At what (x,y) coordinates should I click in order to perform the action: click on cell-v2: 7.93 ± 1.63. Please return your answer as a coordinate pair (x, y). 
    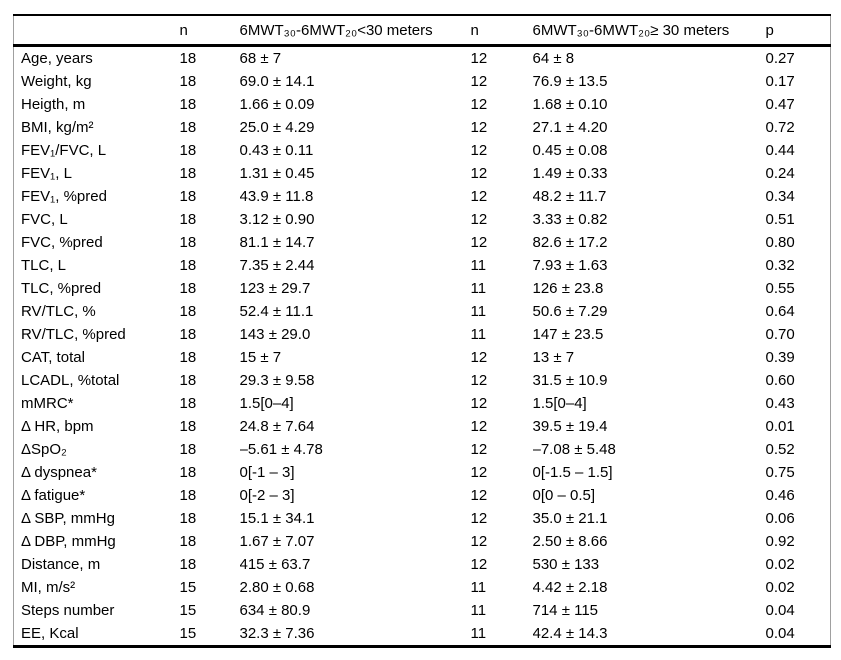
    Looking at the image, I should click on (570, 265).